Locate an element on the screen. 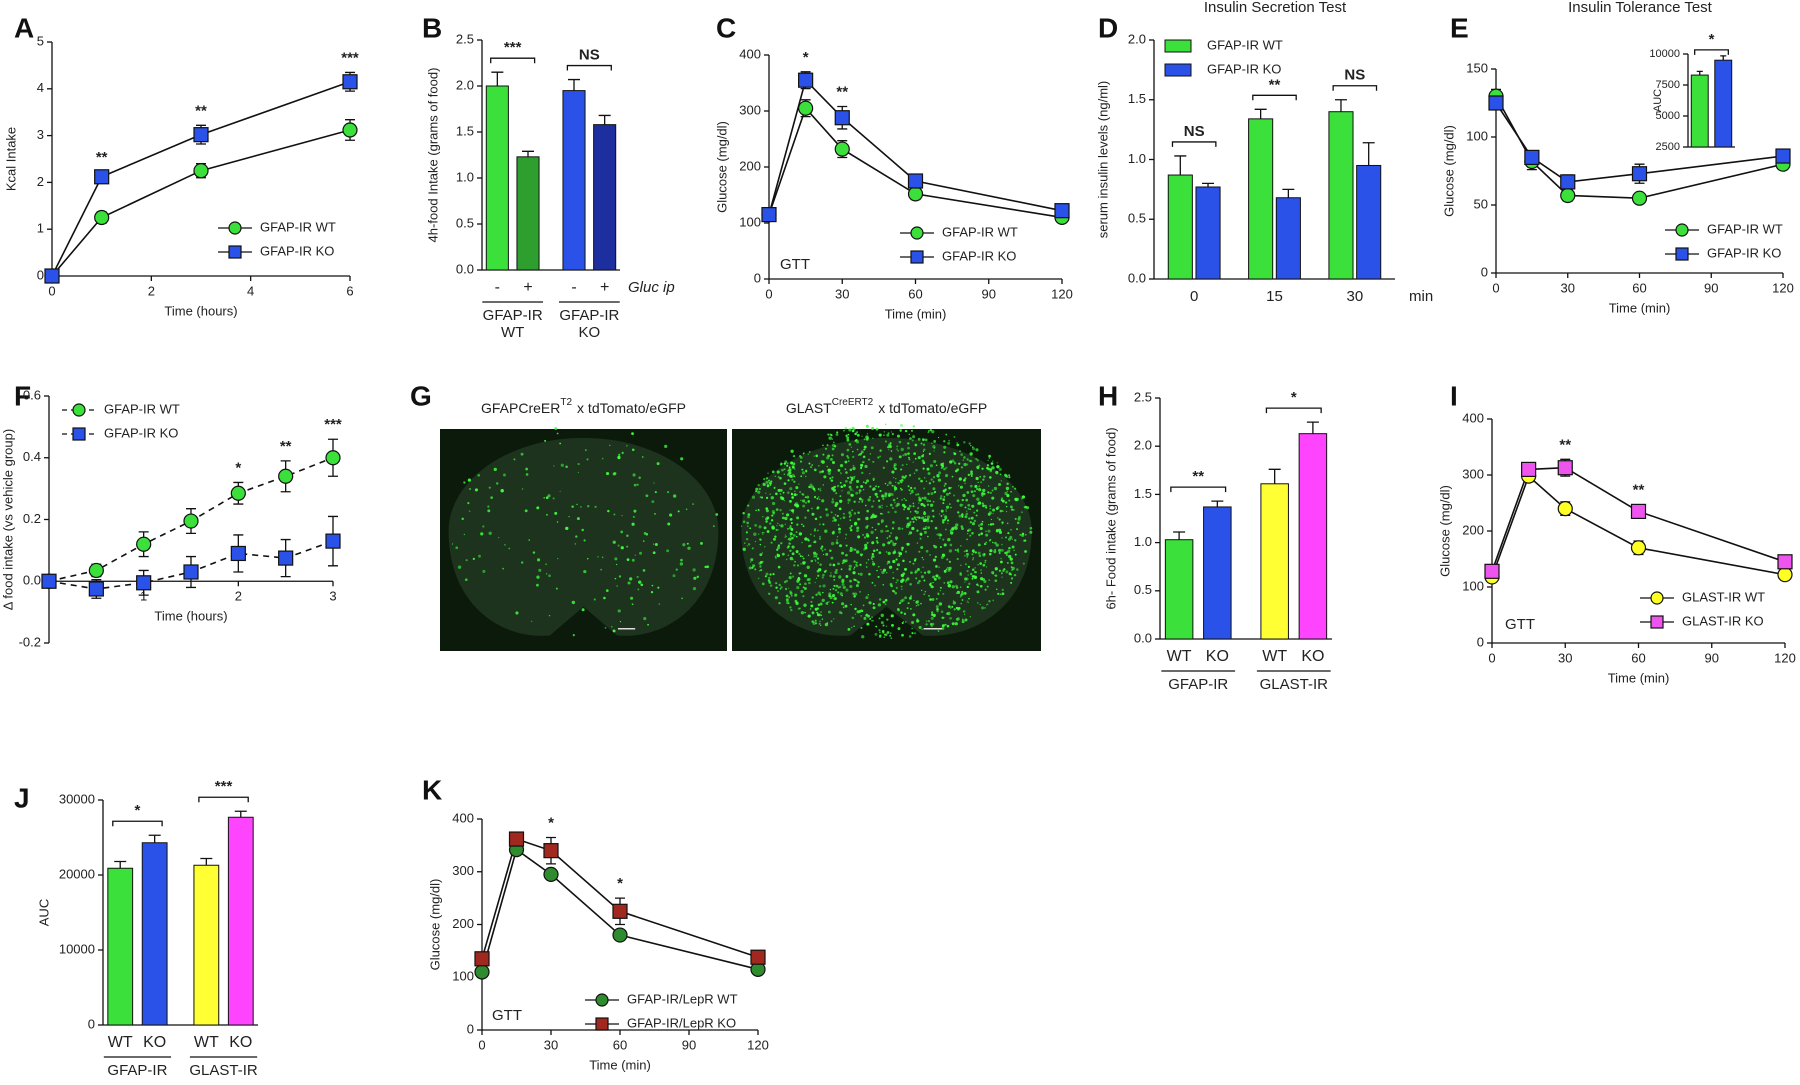 This screenshot has height=1085, width=1800. x-tick-label: 120 is located at coordinates (1062, 293).